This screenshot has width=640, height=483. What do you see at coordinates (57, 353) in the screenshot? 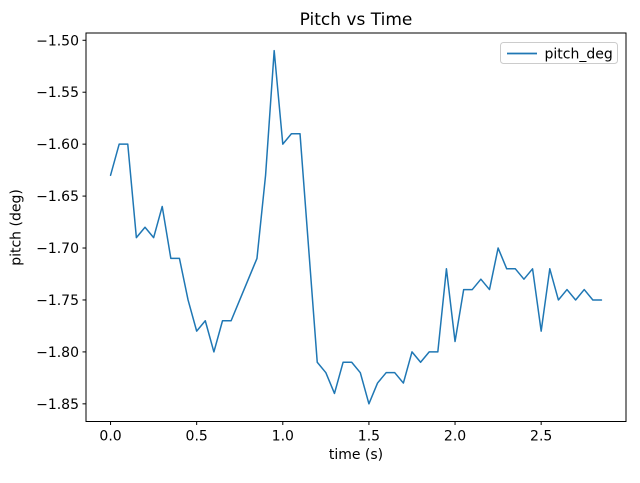
I see `y-tick-label: −1.80` at bounding box center [57, 353].